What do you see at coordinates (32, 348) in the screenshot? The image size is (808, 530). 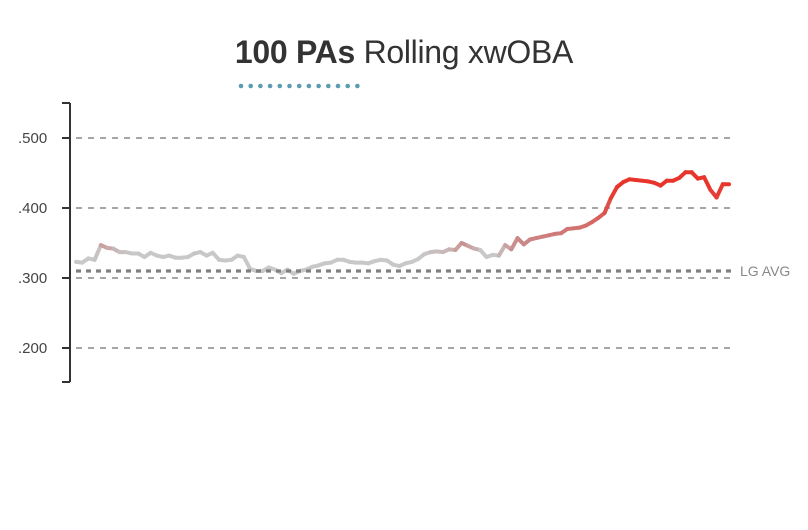 I see `y-tick-label: .200` at bounding box center [32, 348].